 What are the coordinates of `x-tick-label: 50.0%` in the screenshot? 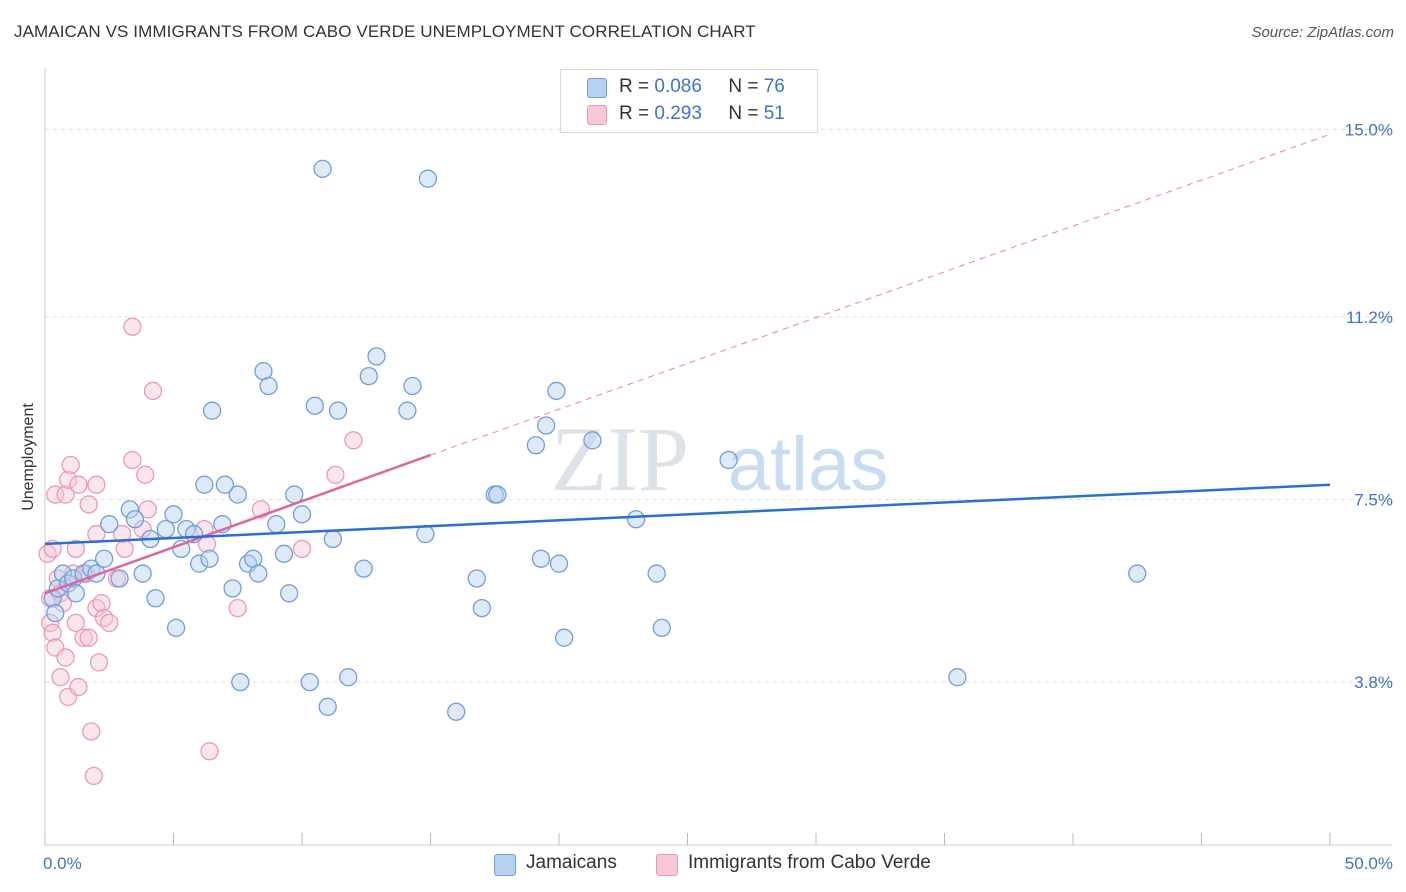 It's located at (1369, 863).